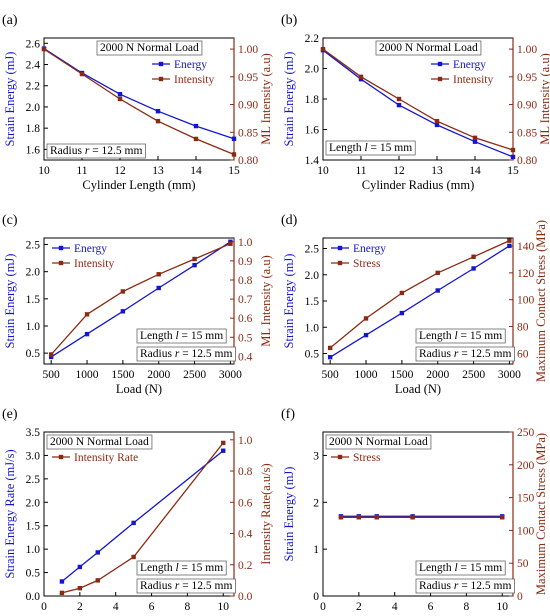 Image resolution: width=550 pixels, height=616 pixels. I want to click on panel-label: (d), so click(289, 220).